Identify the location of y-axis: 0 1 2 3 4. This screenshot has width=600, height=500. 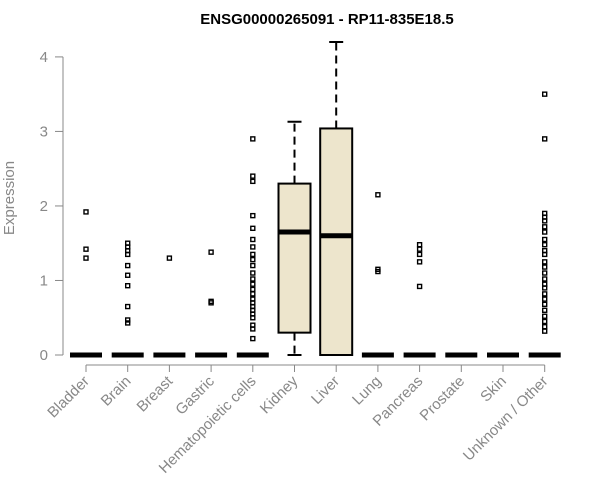
(52, 206).